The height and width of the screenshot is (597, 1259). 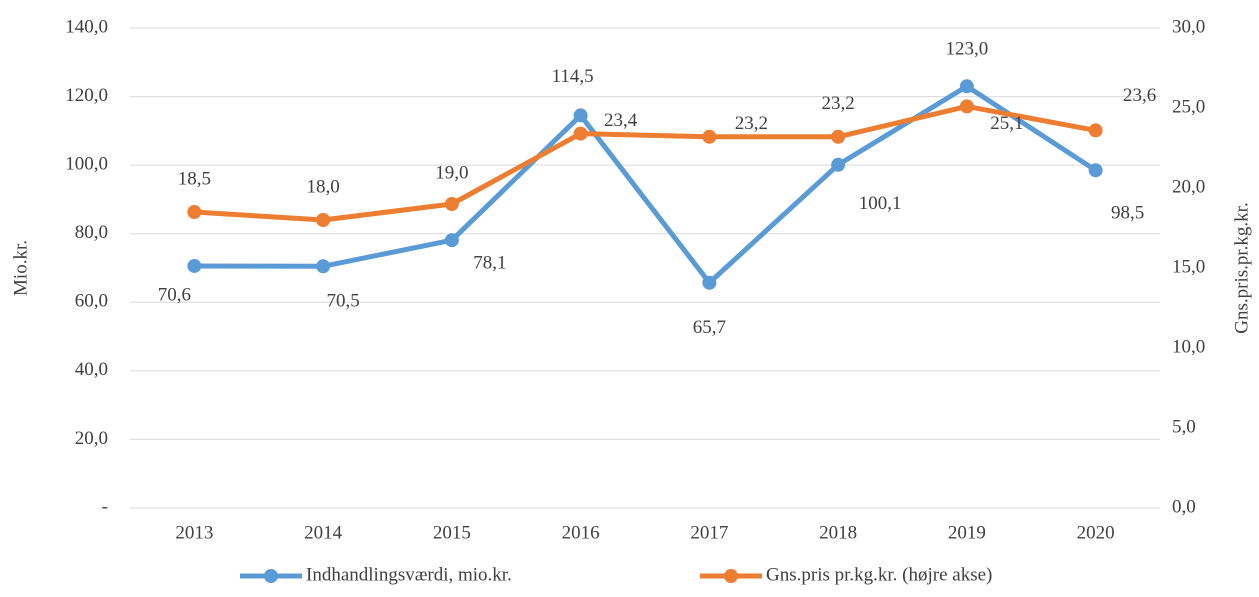 I want to click on data-label: 23,6, so click(x=1139, y=95).